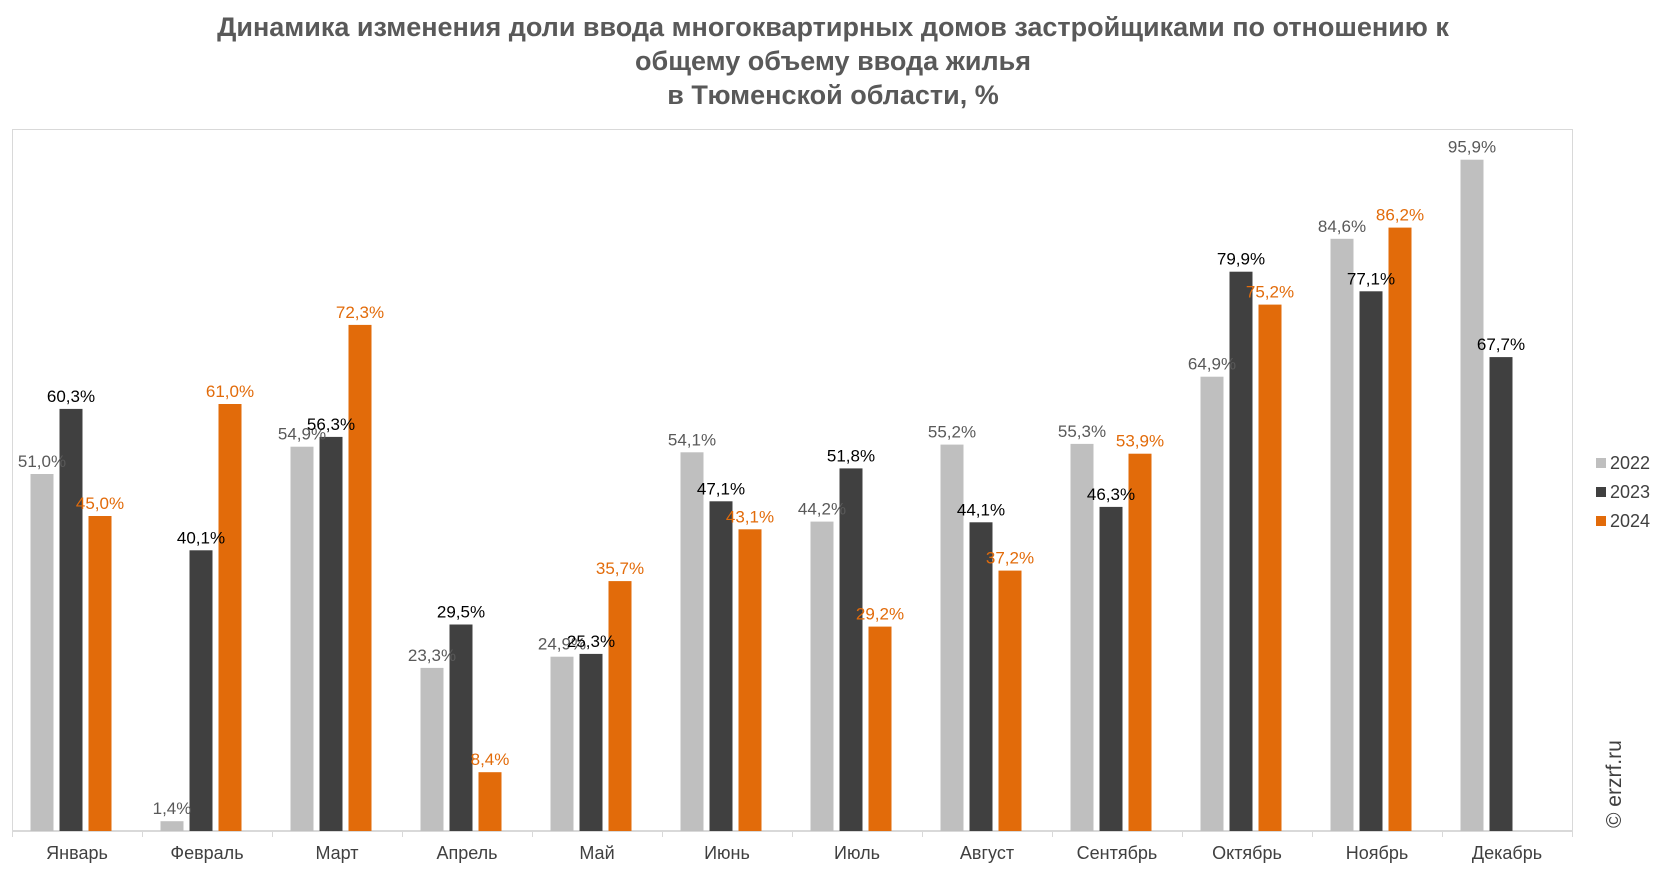 Image resolution: width=1666 pixels, height=872 pixels. I want to click on x-axis-ticks, so click(792, 834).